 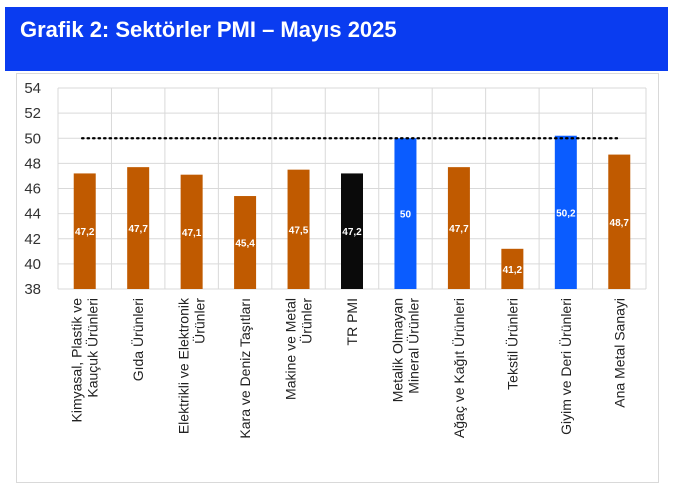 I want to click on data-label: 50,2, so click(x=566, y=213).